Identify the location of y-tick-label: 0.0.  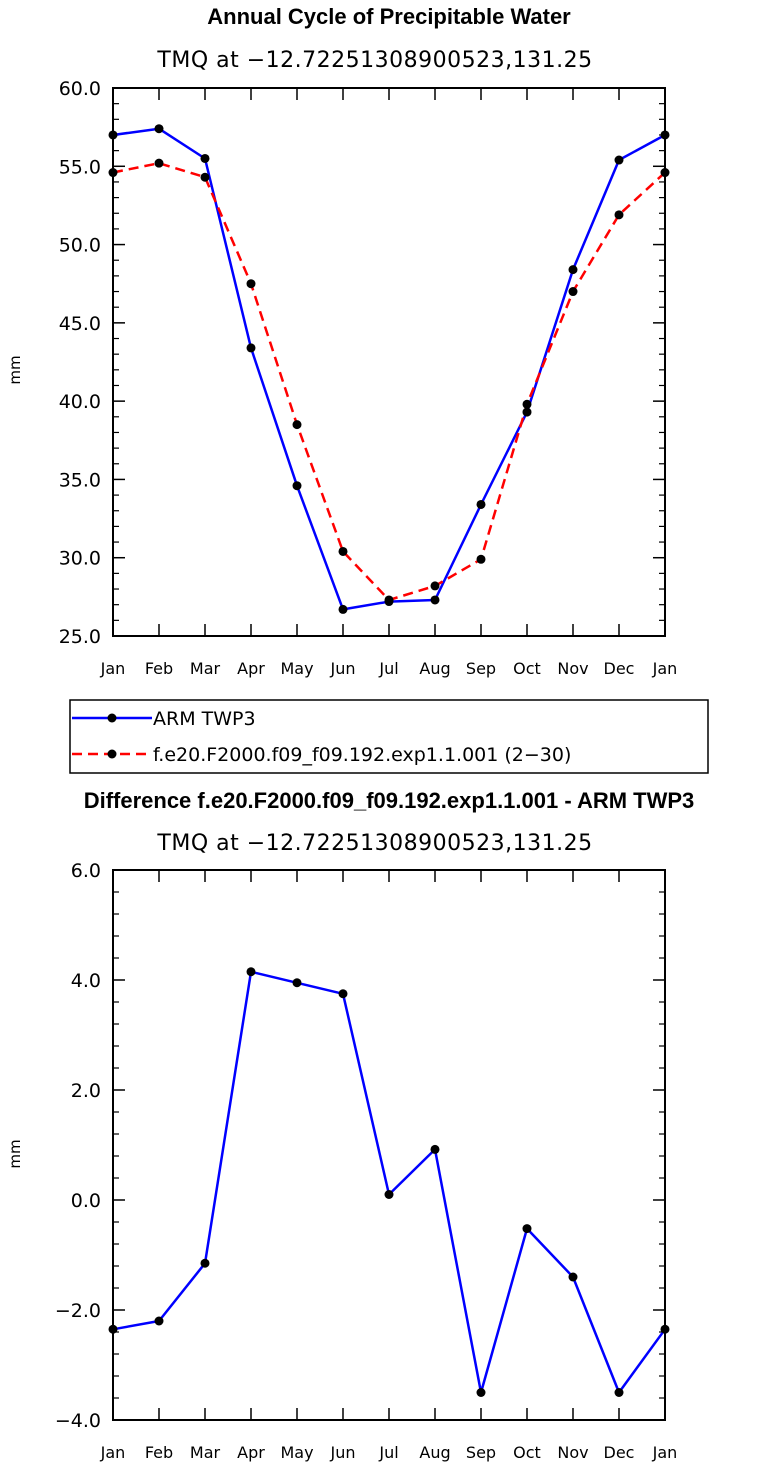
(86, 1201).